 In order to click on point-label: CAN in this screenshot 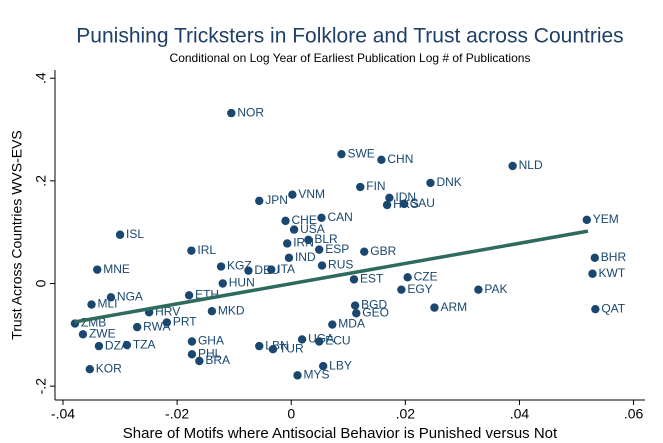, I will do `click(339, 217)`.